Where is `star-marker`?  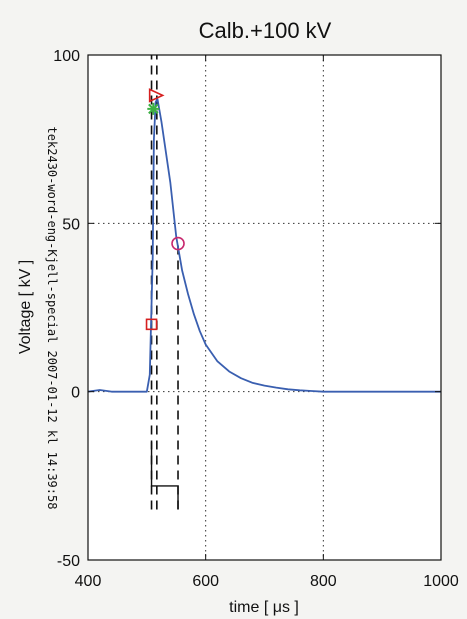 star-marker is located at coordinates (153, 108).